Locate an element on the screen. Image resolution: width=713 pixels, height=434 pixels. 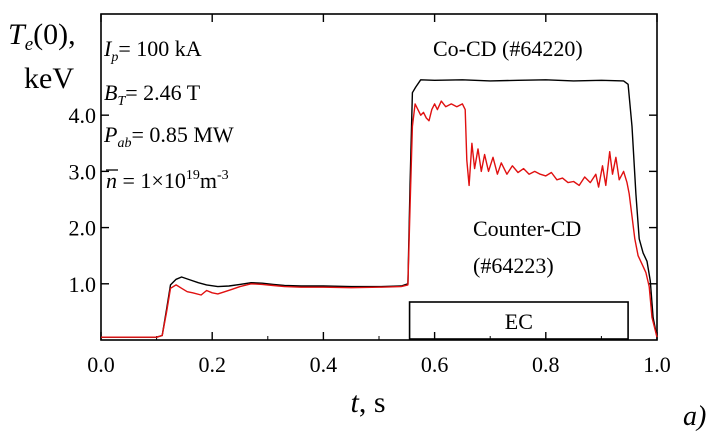
density-annotation: n = 1×1019m-3 is located at coordinates (167, 180).